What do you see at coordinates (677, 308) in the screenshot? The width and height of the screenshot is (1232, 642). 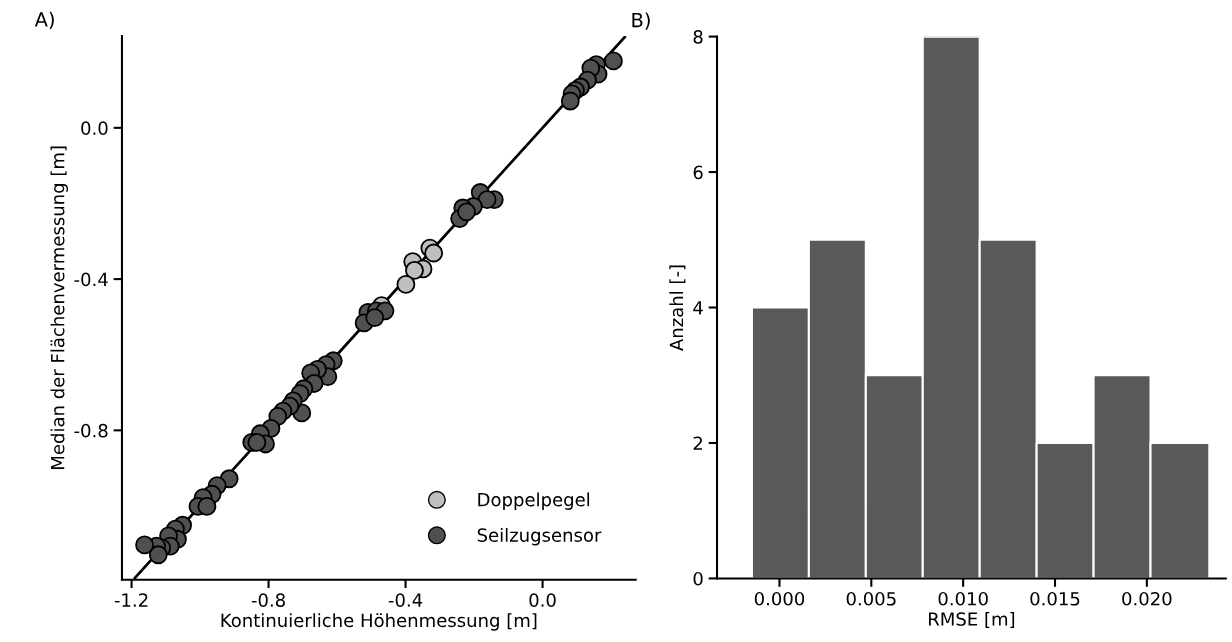 I see `y-axis-title: Anzahl [-]` at bounding box center [677, 308].